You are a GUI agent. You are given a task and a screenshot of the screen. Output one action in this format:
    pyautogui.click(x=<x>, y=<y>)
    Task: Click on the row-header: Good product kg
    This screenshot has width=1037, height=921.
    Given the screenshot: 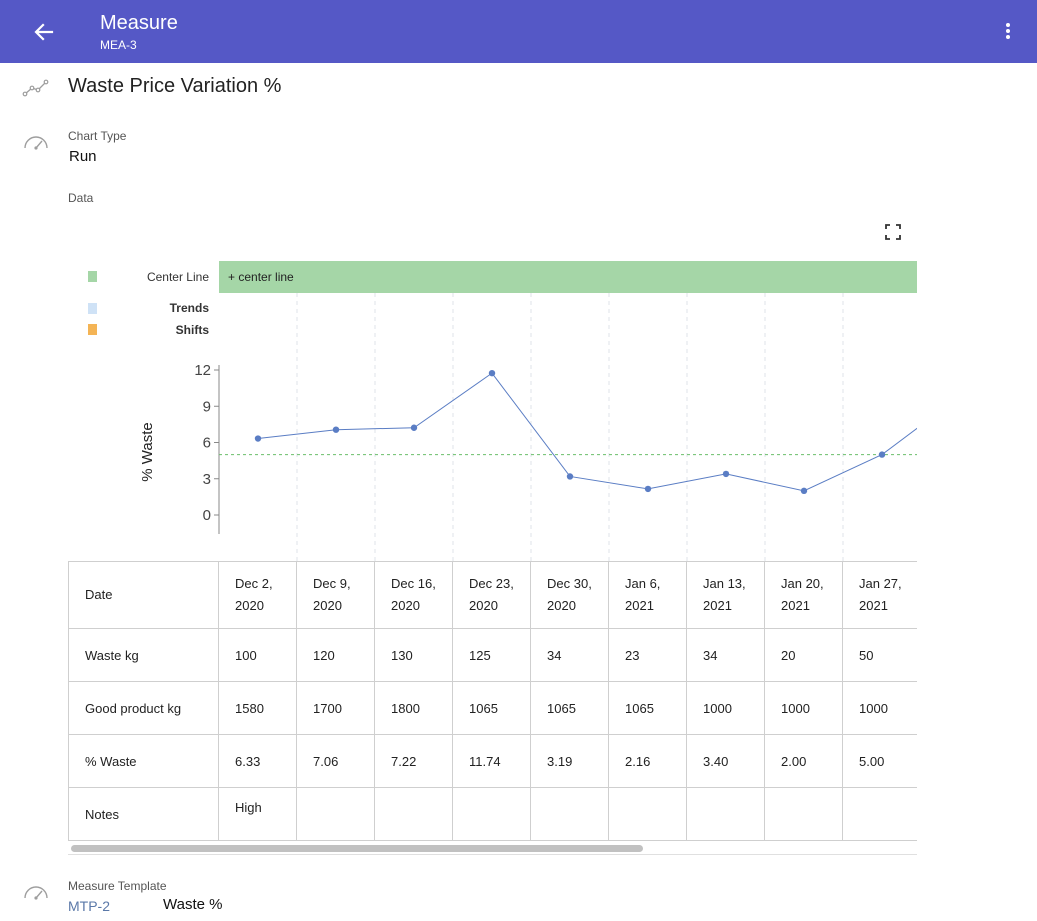 What is the action you would take?
    pyautogui.click(x=143, y=708)
    